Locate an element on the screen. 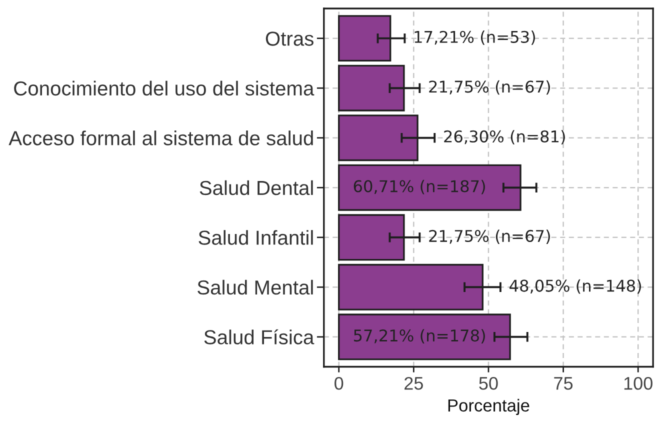  y-tick-label: Conocimiento del uso del sistema is located at coordinates (164, 88).